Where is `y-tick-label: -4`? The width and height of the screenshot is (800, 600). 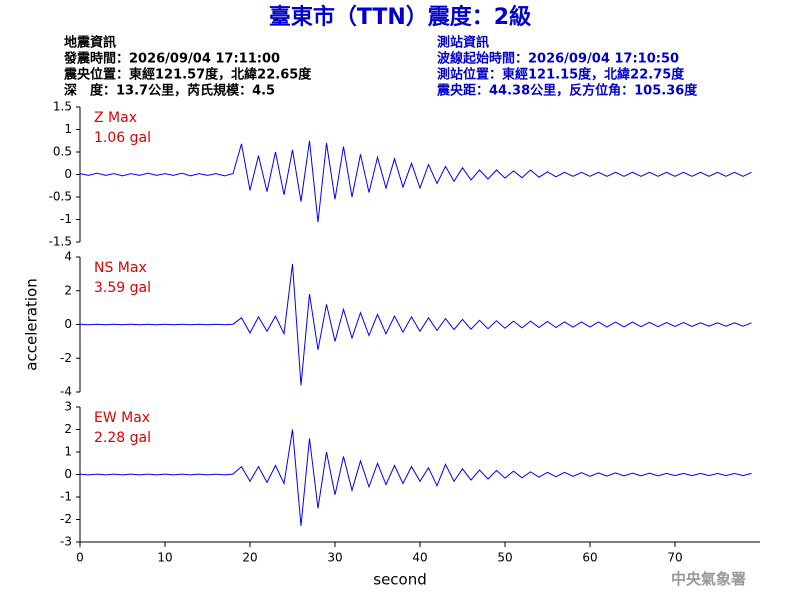
y-tick-label: -4 is located at coordinates (66, 392).